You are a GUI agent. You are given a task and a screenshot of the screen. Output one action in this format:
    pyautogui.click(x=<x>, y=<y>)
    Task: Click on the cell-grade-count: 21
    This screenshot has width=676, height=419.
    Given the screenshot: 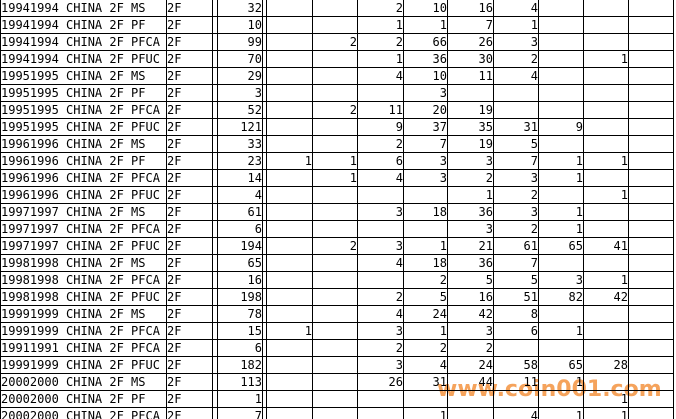 What is the action you would take?
    pyautogui.click(x=470, y=246)
    